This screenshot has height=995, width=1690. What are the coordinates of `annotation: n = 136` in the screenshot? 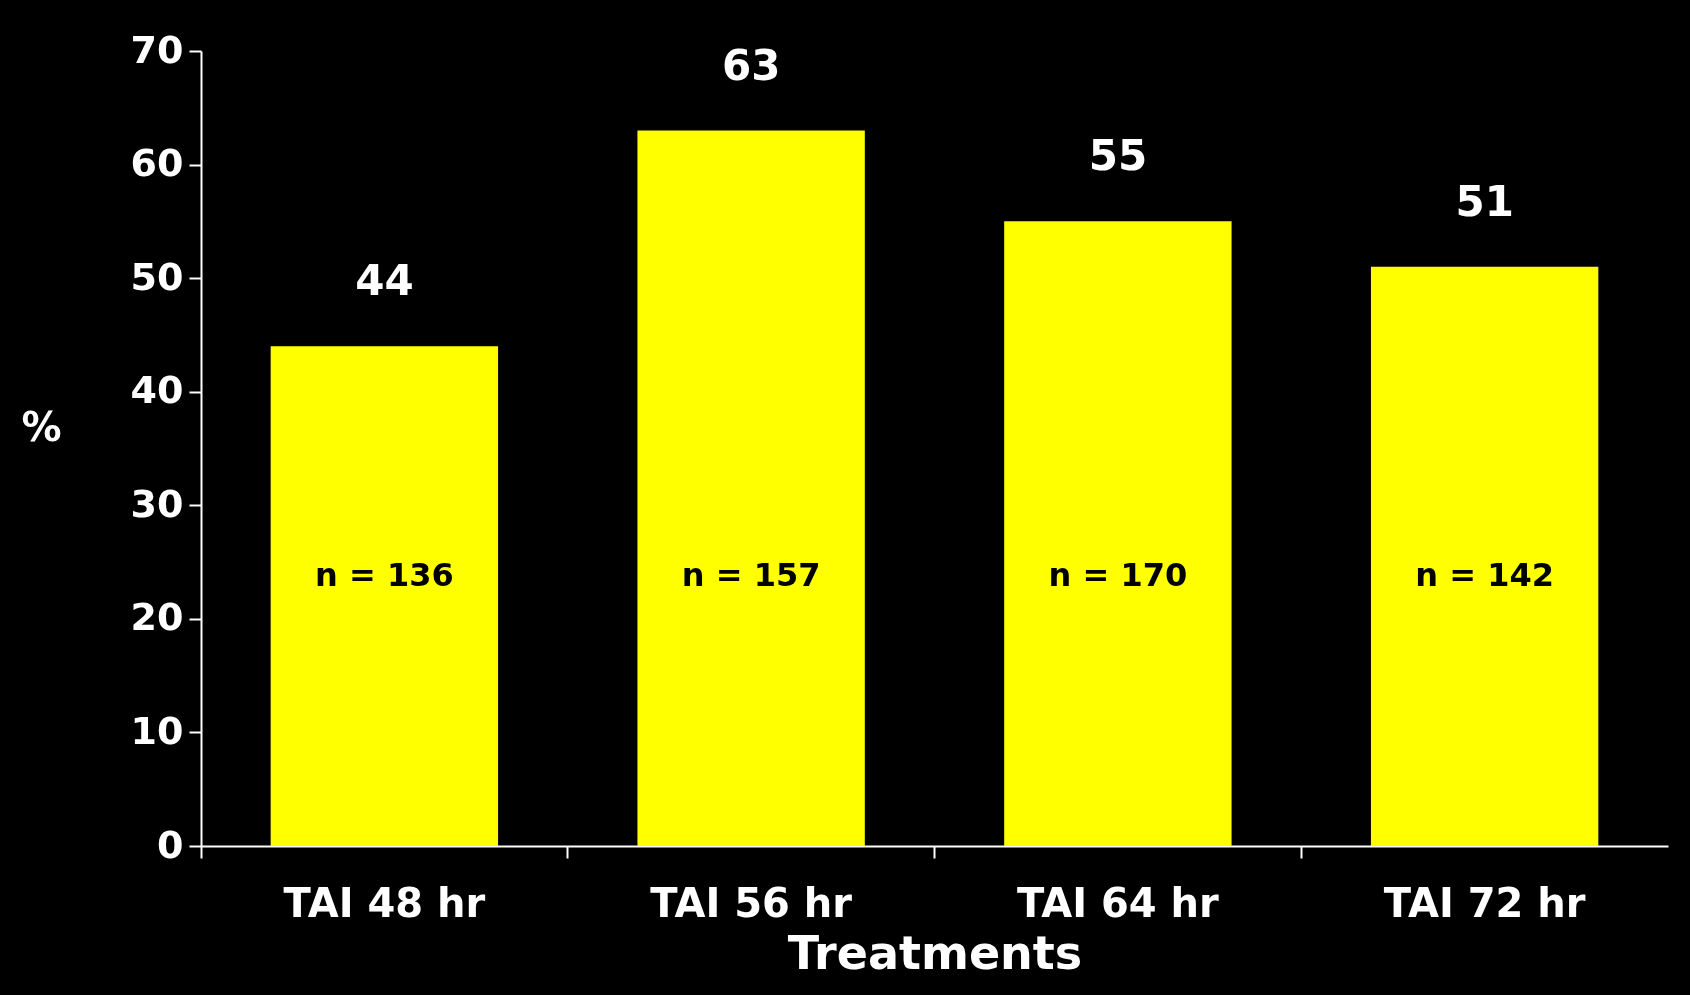 It's located at (384, 574).